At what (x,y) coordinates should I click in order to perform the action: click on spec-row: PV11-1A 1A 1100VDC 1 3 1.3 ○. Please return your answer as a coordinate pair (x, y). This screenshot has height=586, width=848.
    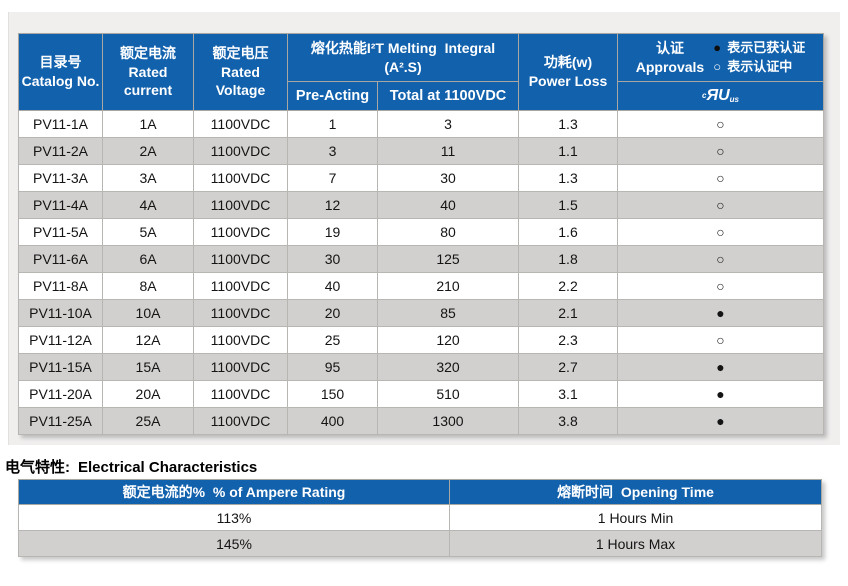
    Looking at the image, I should click on (421, 124).